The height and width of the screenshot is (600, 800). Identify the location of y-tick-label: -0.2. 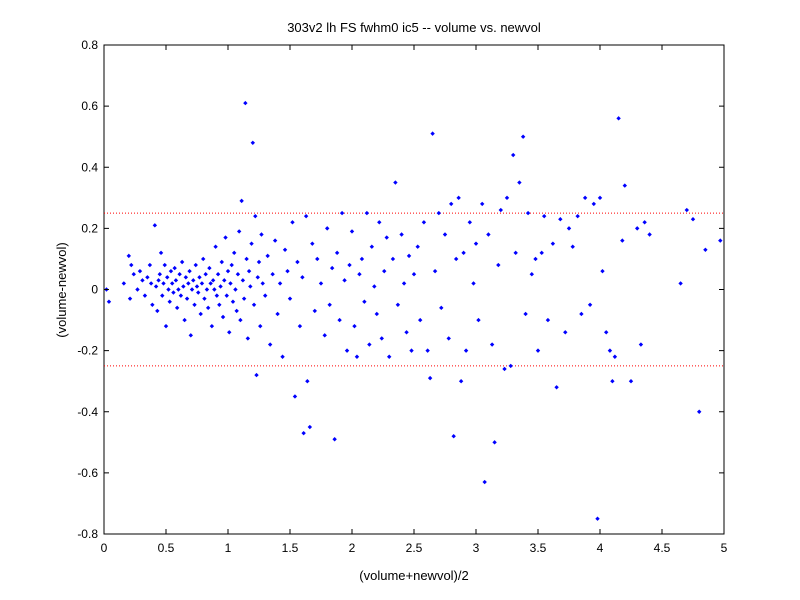
(87, 351).